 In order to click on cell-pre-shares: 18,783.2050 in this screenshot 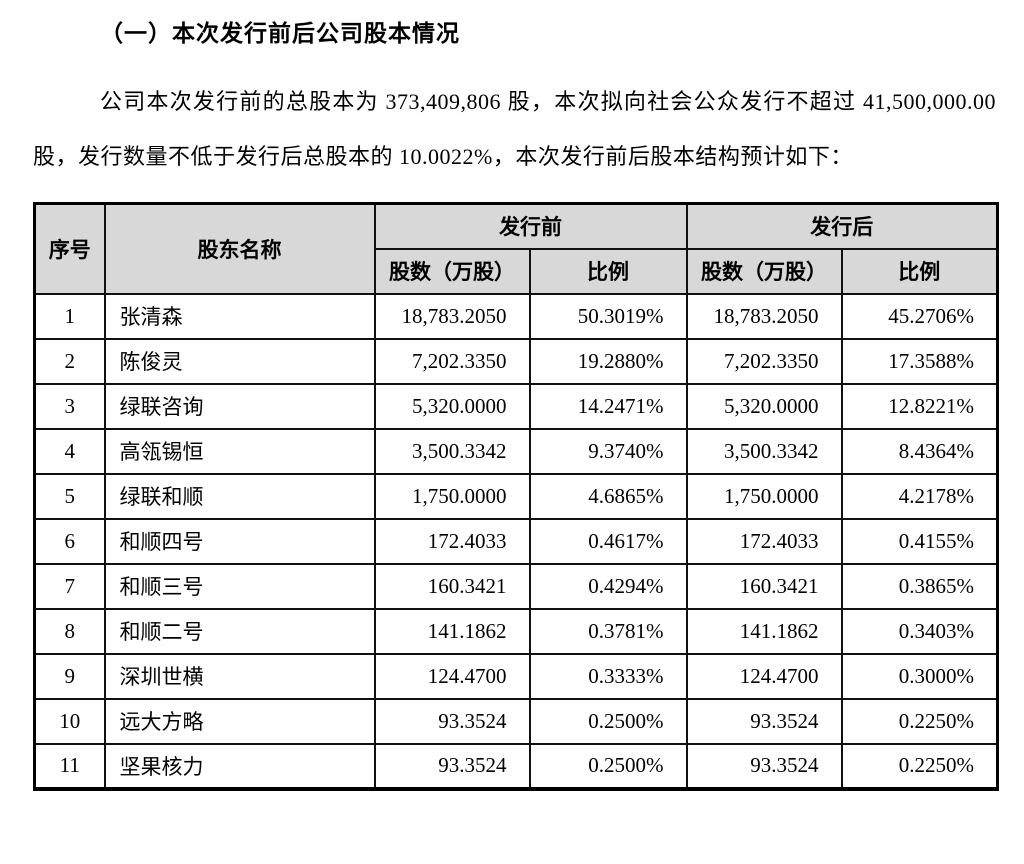, I will do `click(452, 316)`.